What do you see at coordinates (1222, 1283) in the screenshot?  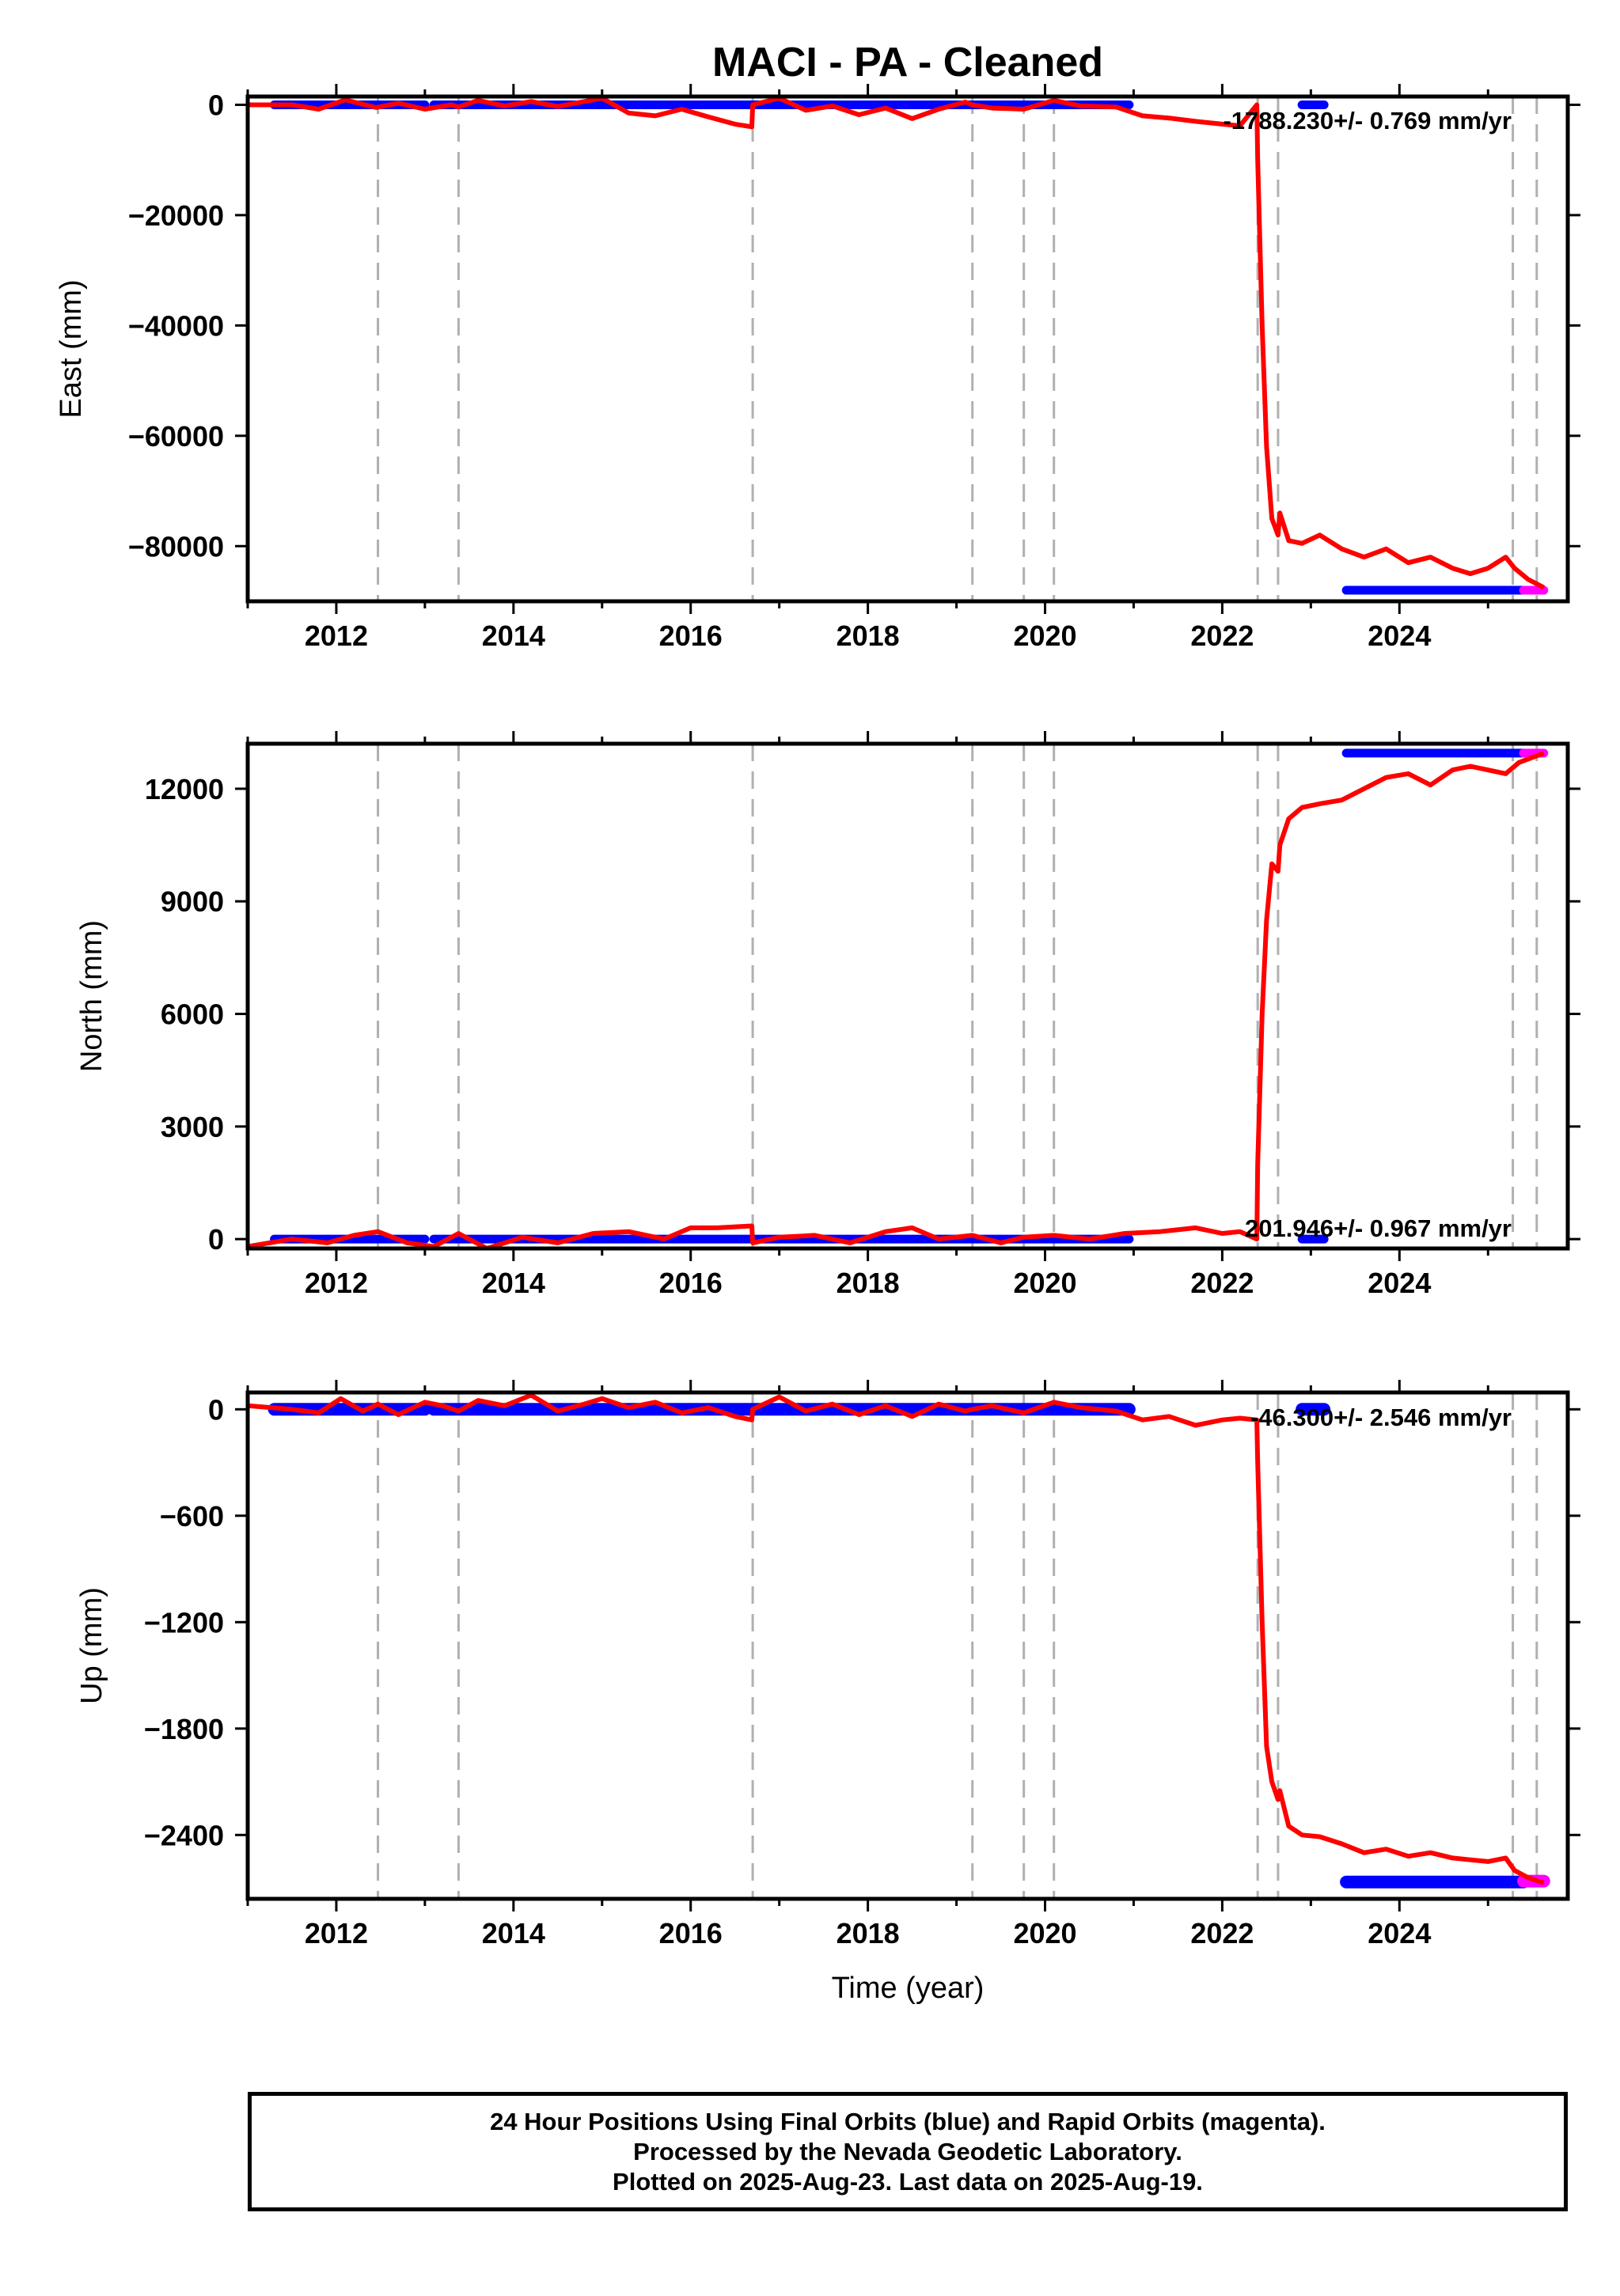 I see `x-tick-label-north-2022: 2022` at bounding box center [1222, 1283].